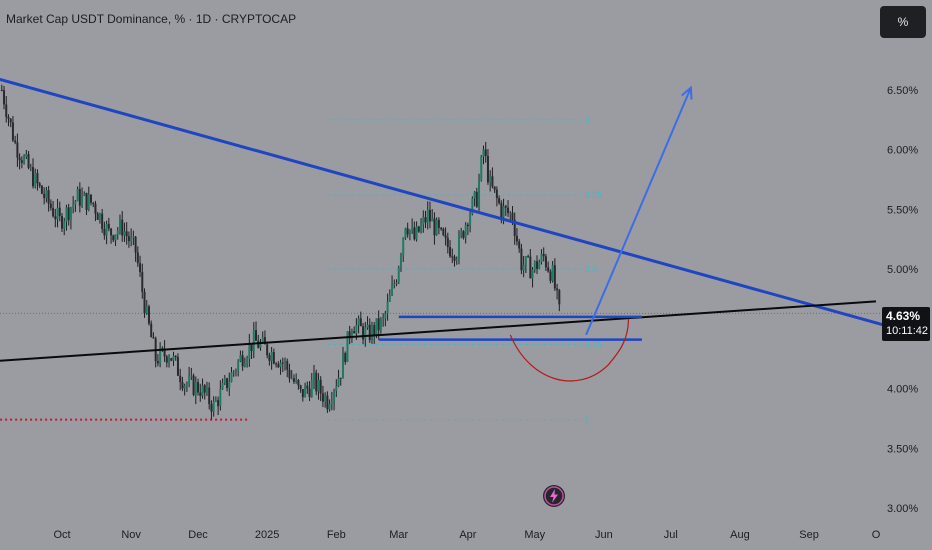 This screenshot has width=932, height=550. Describe the element at coordinates (587, 420) in the screenshot. I see `fib-level-label: 1` at that location.